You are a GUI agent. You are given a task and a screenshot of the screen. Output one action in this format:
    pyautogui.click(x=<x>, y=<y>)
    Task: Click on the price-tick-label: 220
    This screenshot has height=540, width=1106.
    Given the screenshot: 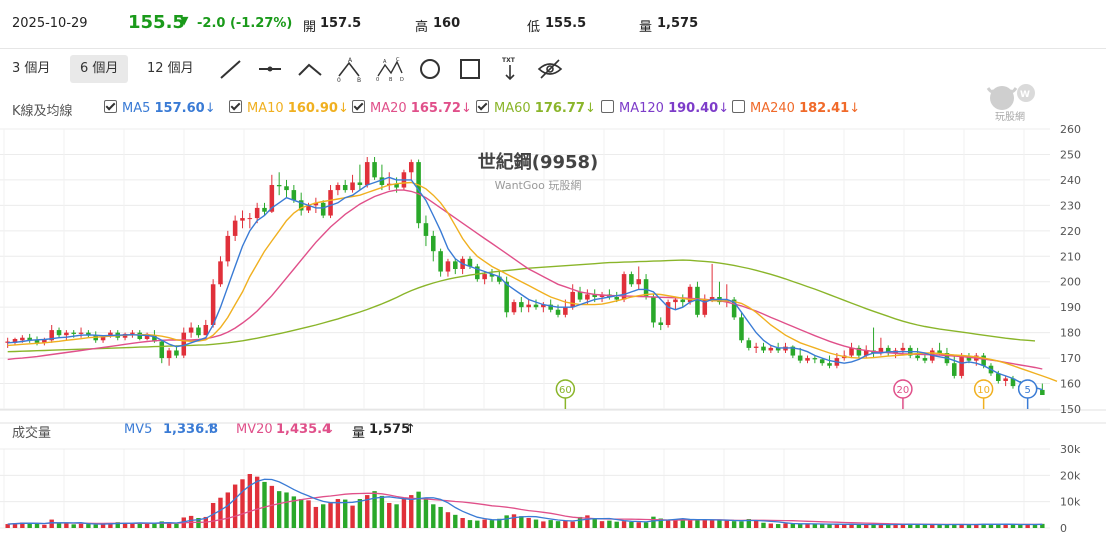 What is the action you would take?
    pyautogui.click(x=1070, y=231)
    